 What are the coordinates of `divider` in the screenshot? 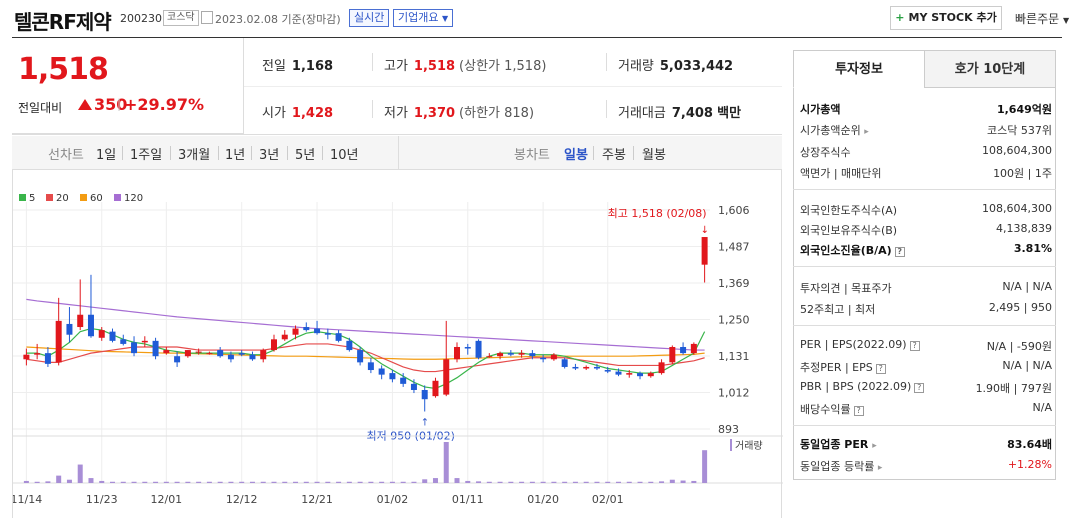 It's located at (322, 153).